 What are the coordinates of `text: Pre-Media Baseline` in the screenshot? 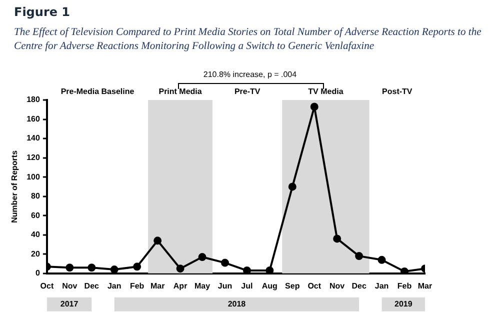 It's located at (97, 91).